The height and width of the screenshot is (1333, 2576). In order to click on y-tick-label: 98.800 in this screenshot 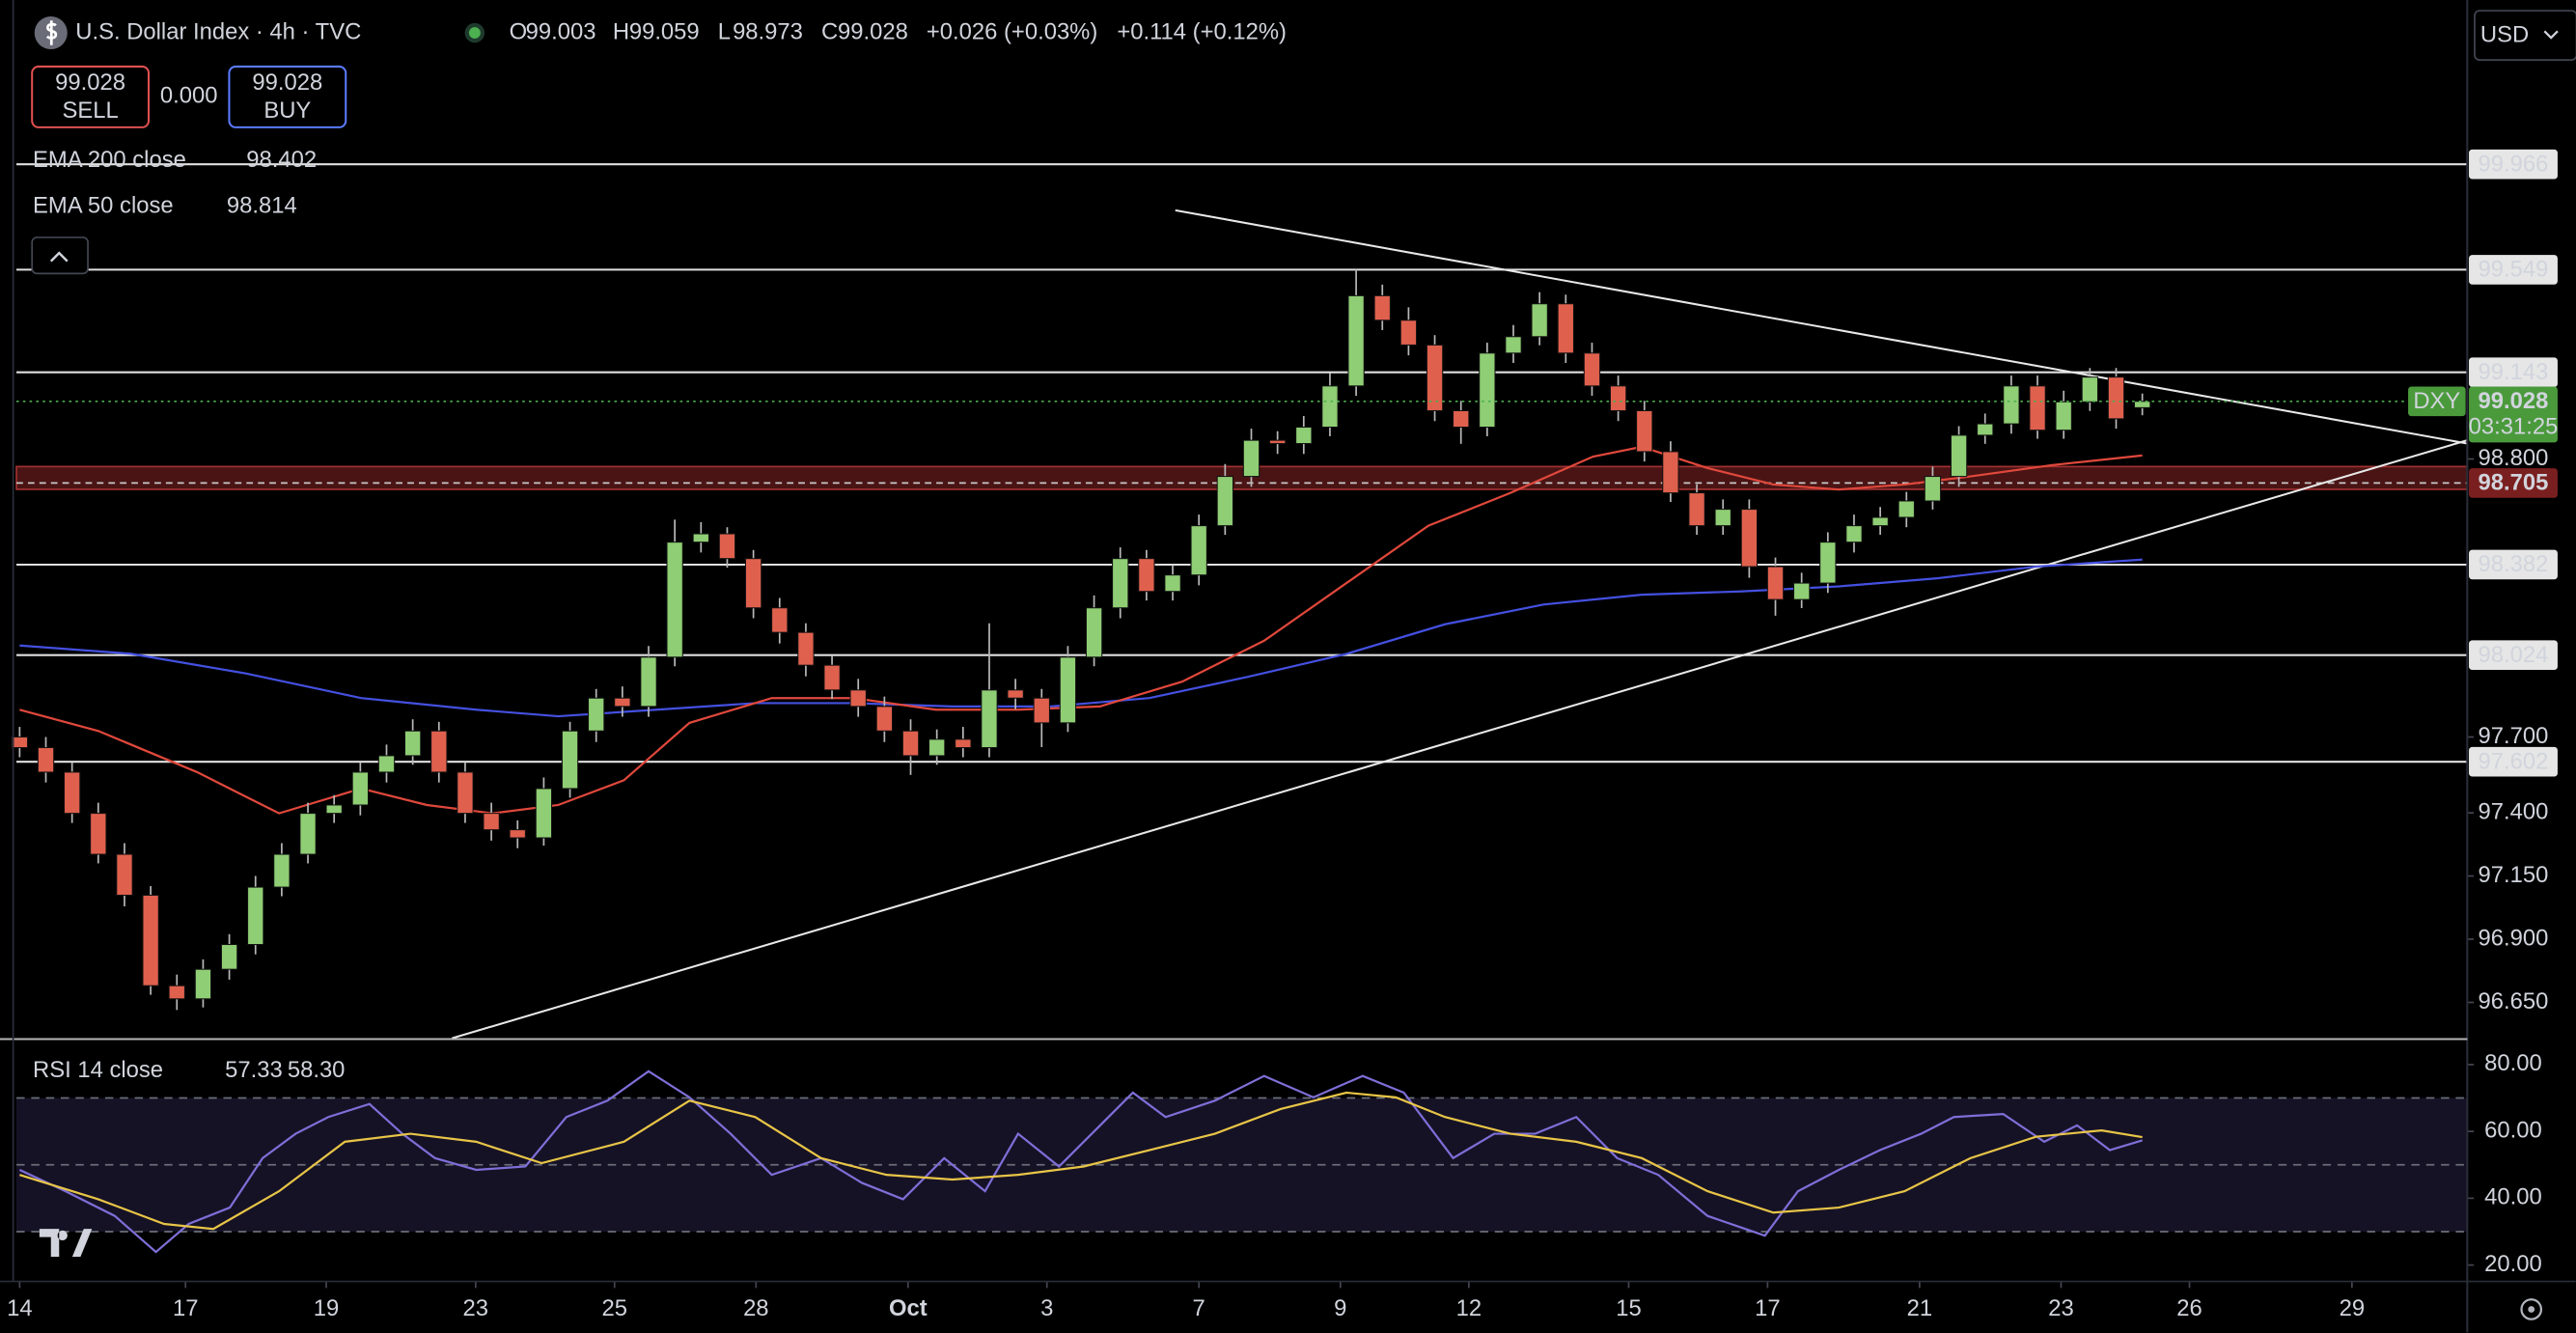, I will do `click(2514, 458)`.